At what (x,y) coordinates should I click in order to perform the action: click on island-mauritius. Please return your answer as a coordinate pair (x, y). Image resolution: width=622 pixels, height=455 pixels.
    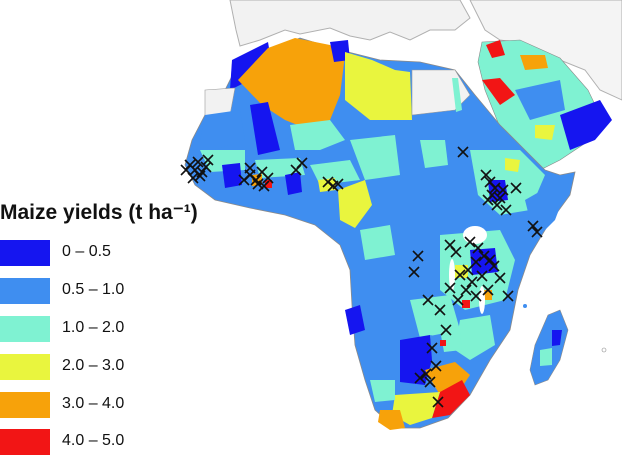
    Looking at the image, I should click on (604, 350).